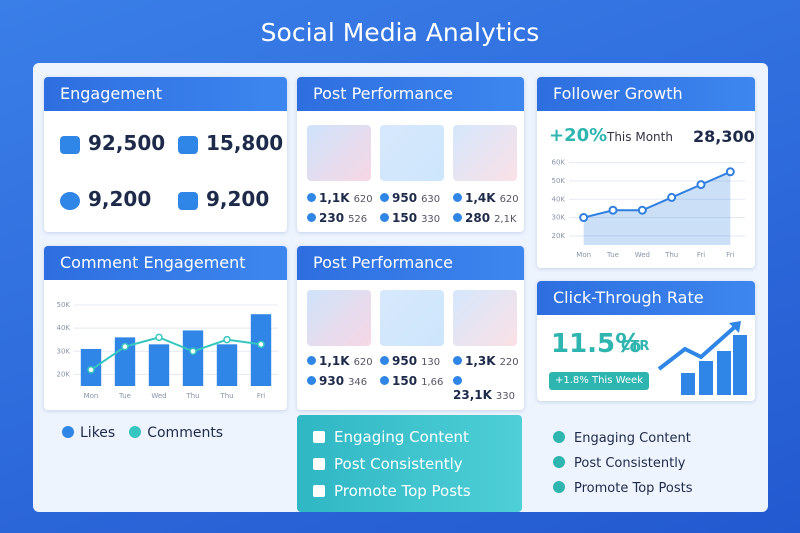 This screenshot has width=800, height=533. I want to click on stat-value: 930, so click(332, 381).